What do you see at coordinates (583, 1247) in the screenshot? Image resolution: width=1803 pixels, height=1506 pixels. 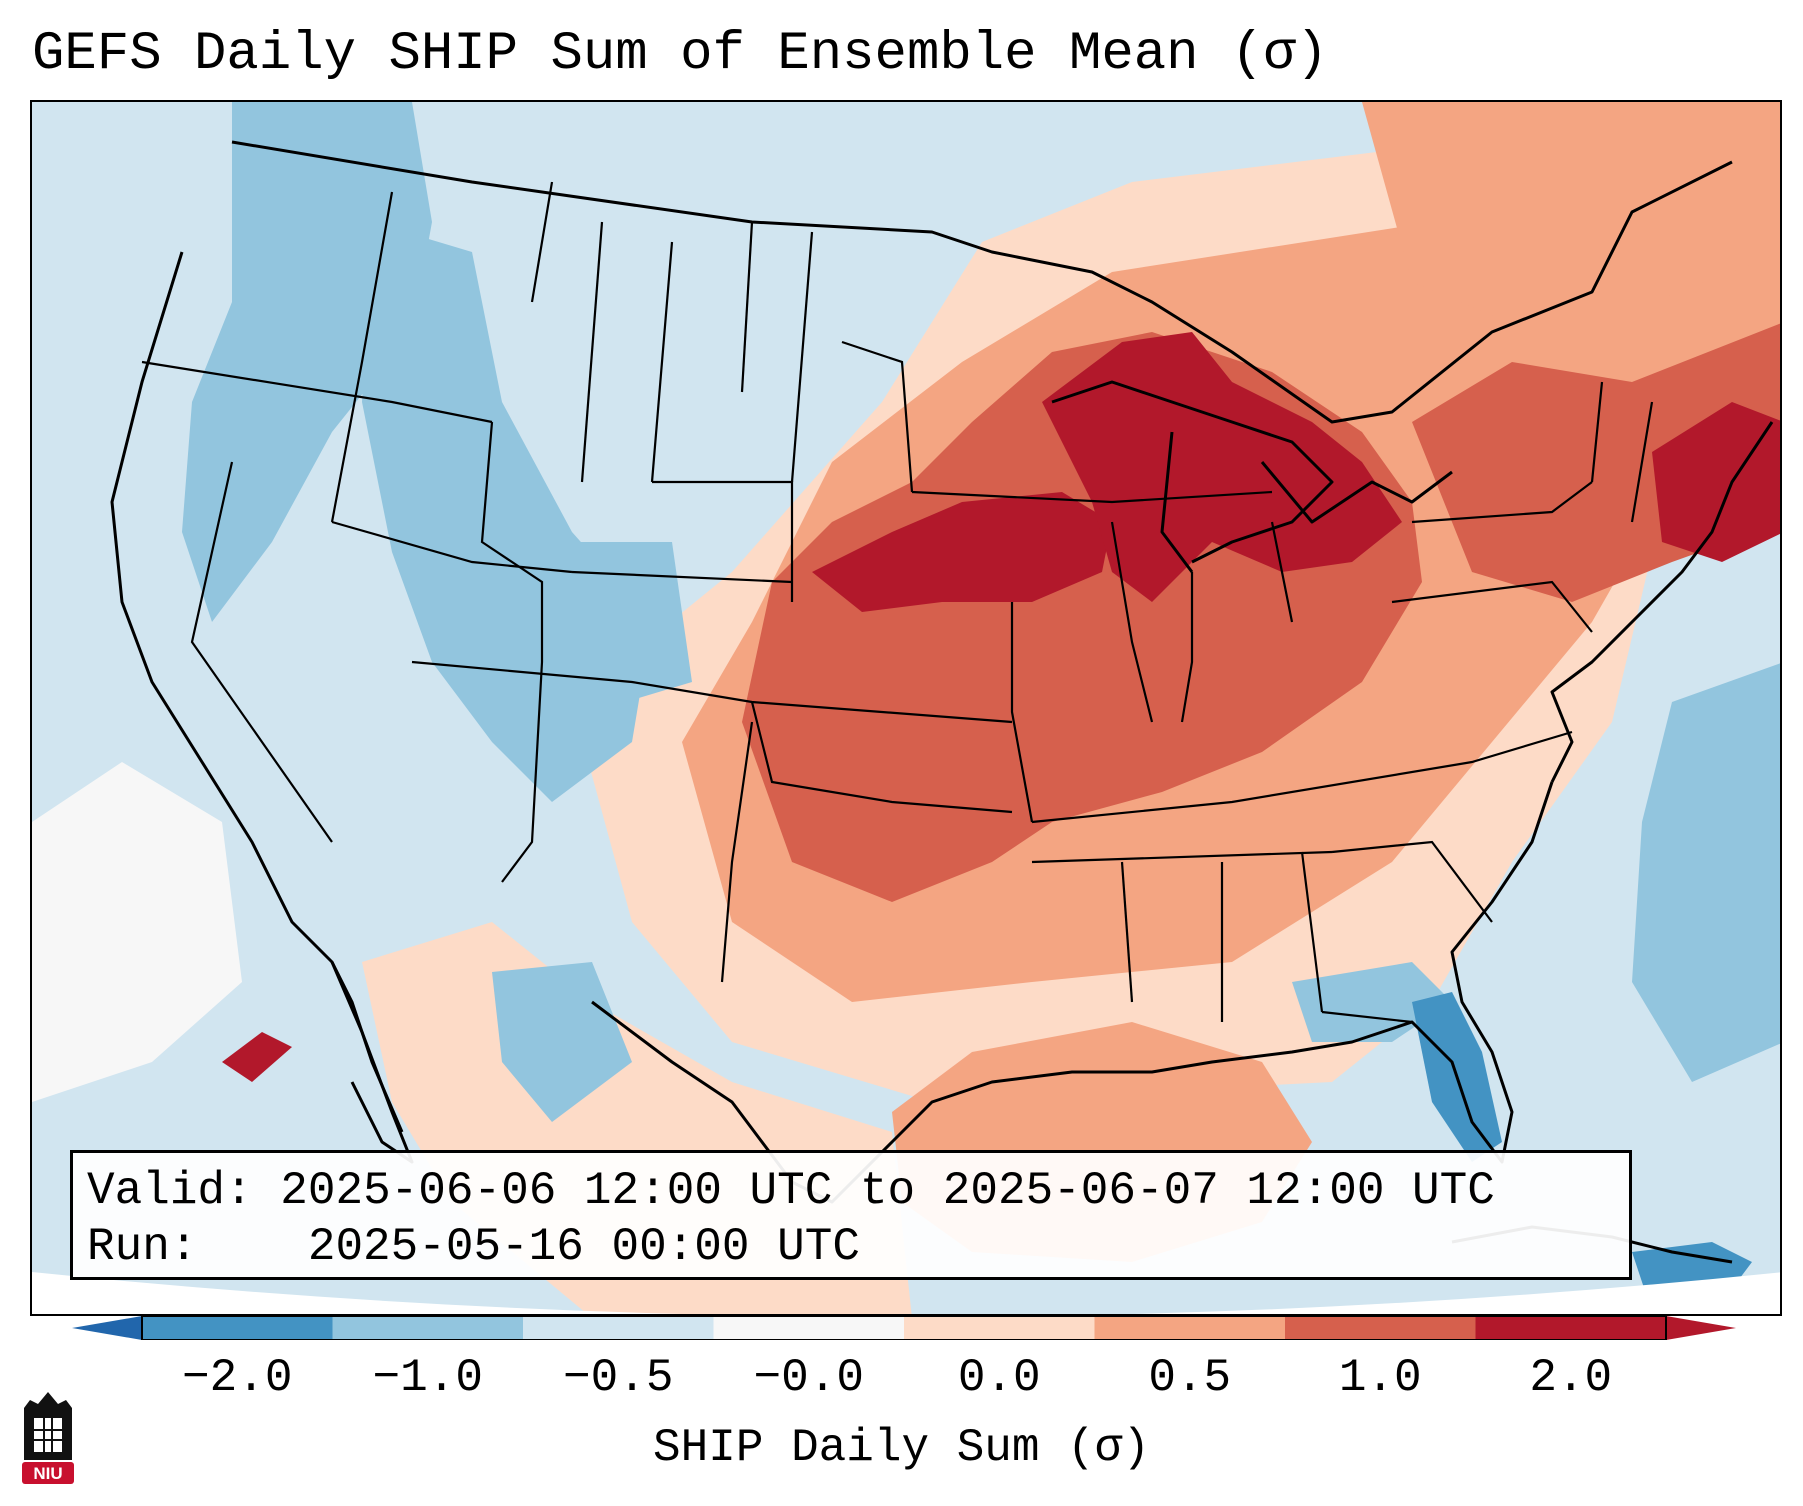 I see `run-value: 2025-05-16 00:00 UTC` at bounding box center [583, 1247].